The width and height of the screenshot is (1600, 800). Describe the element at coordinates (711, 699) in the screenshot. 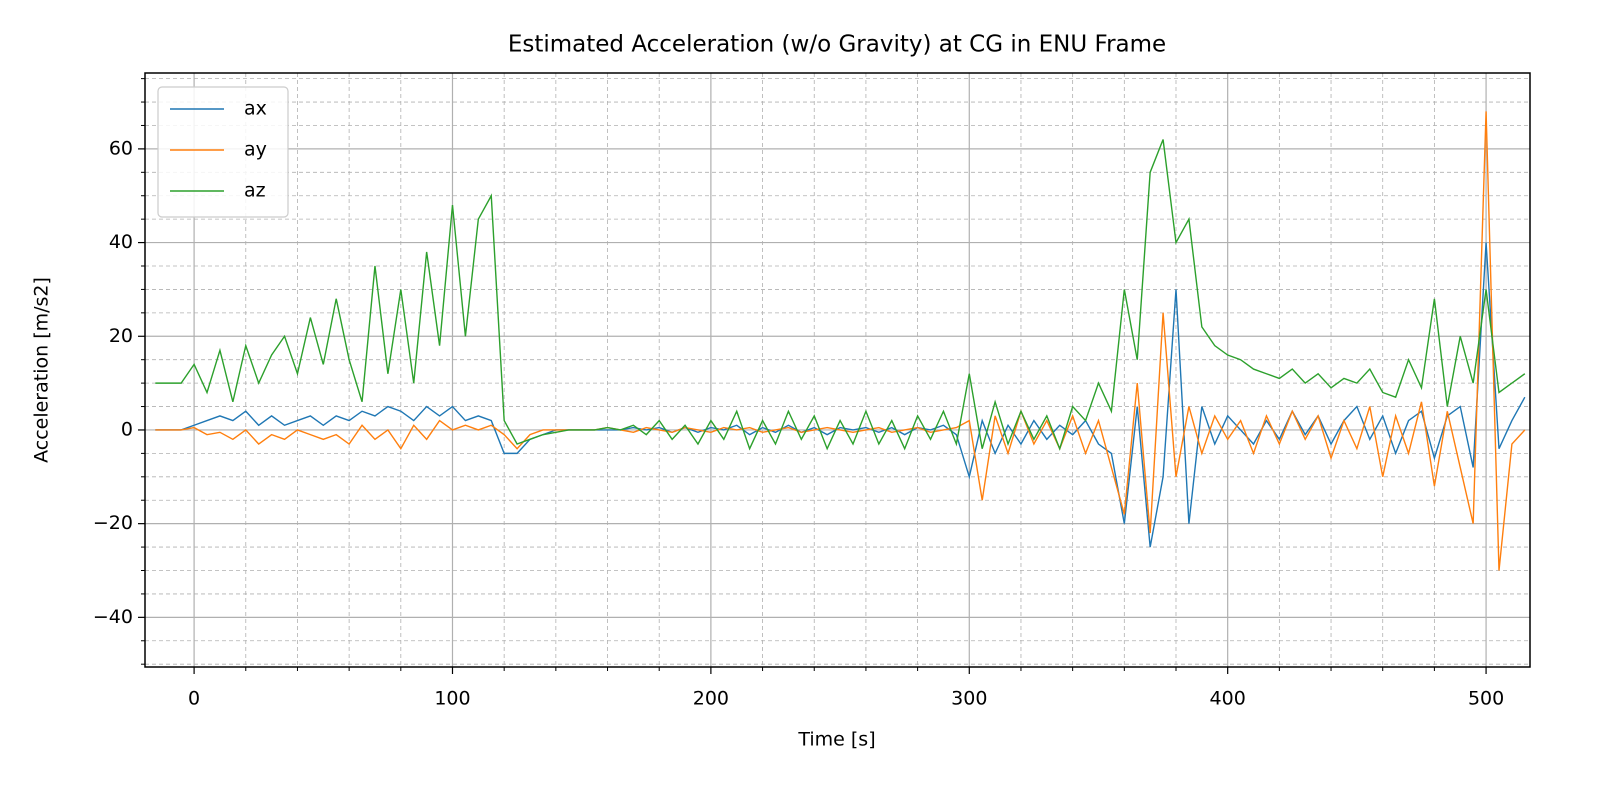

I see `x-tick-label: 200` at that location.